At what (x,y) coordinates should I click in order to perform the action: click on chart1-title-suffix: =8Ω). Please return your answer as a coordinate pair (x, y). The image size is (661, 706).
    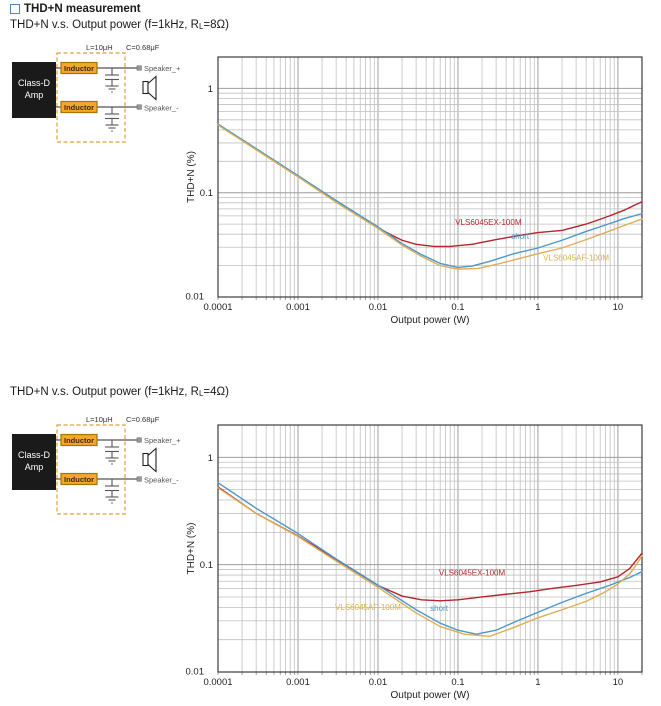
    Looking at the image, I should click on (216, 25).